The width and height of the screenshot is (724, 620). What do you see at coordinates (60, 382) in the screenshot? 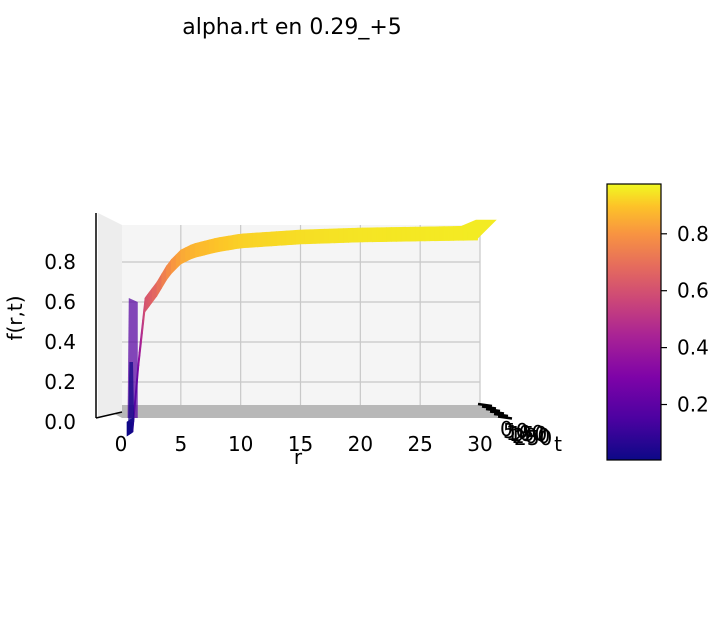
I see `z-tick-label: 0.2` at bounding box center [60, 382].